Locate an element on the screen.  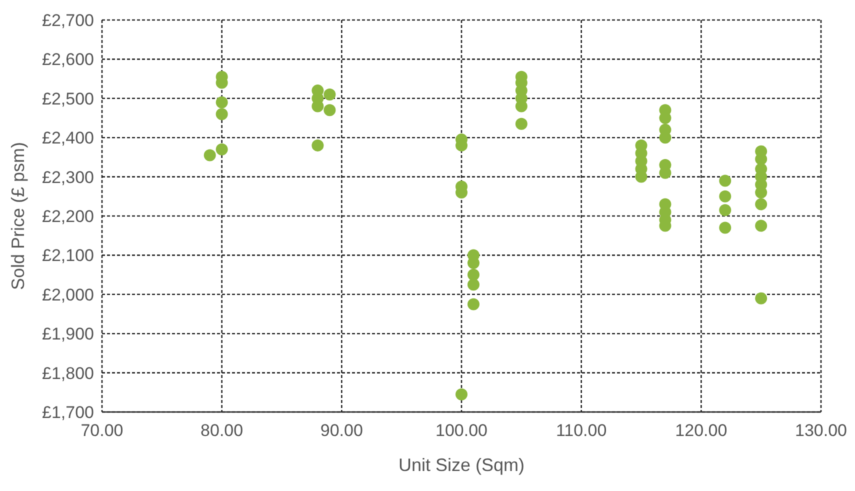
y-tick-label: £2,100 is located at coordinates (68, 256).